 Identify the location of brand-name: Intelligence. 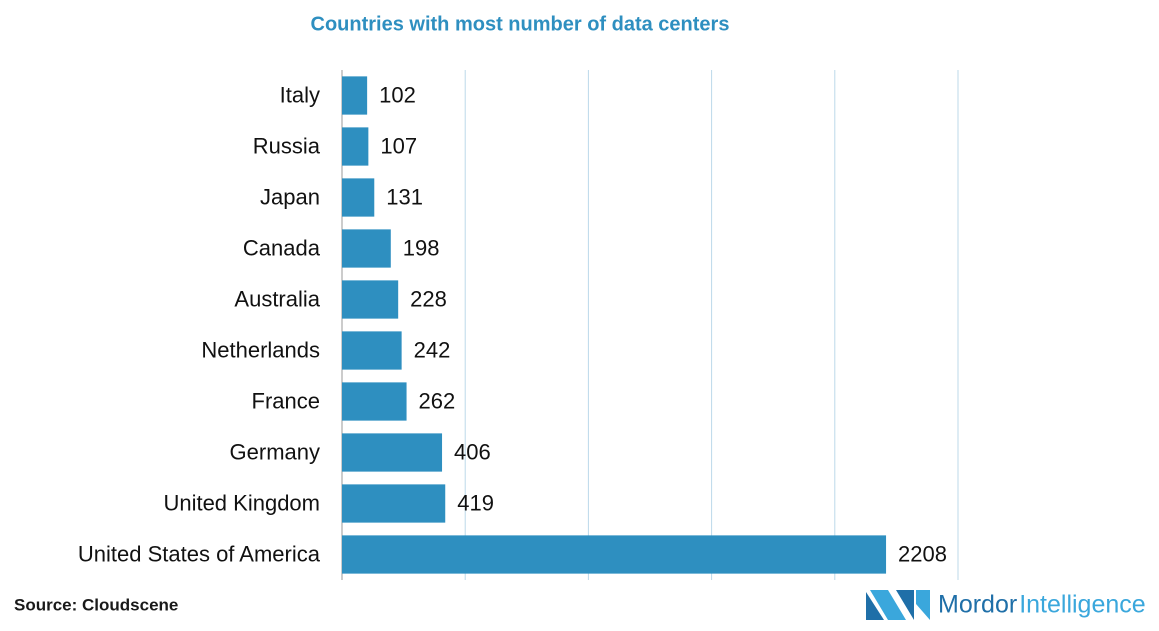
(1082, 605).